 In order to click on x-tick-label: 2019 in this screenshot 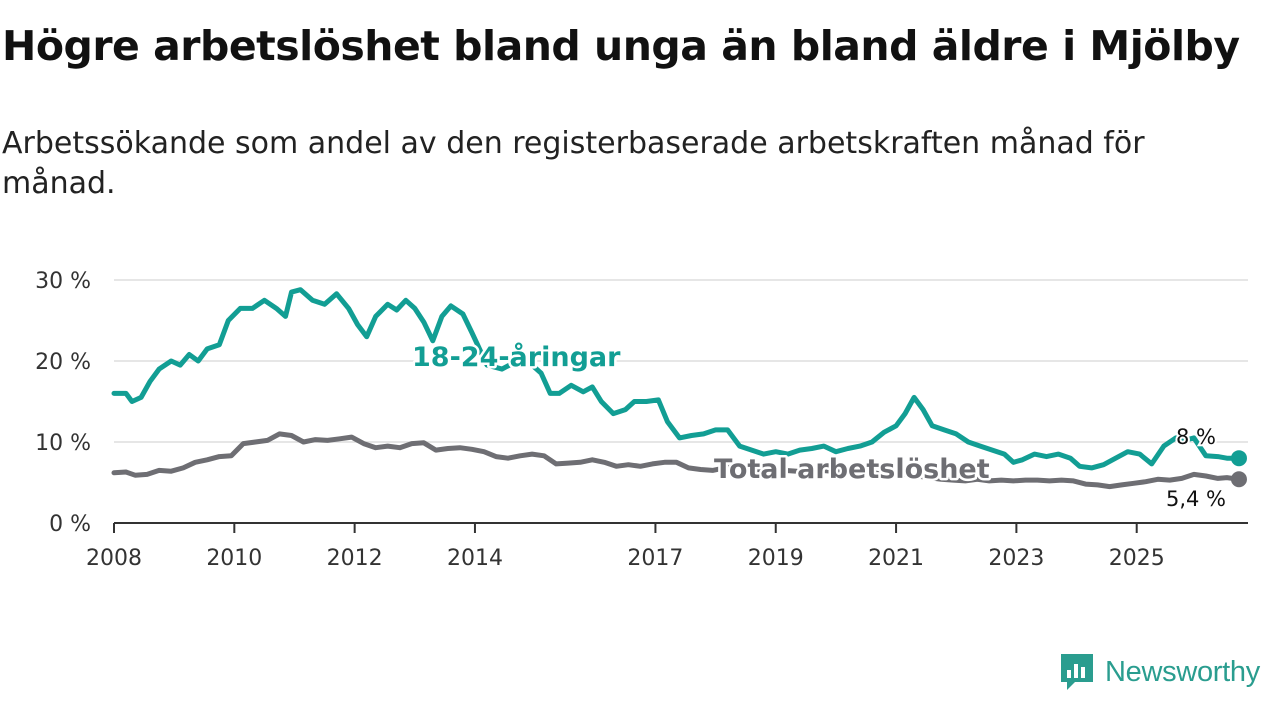, I will do `click(776, 558)`.